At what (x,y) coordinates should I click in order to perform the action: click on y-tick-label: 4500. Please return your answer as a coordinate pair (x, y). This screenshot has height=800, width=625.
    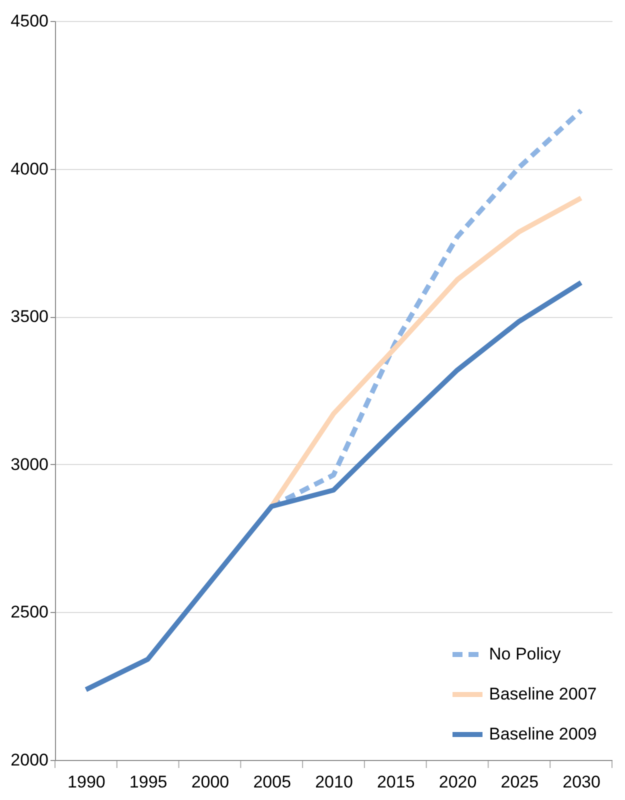
    Looking at the image, I should click on (29, 21).